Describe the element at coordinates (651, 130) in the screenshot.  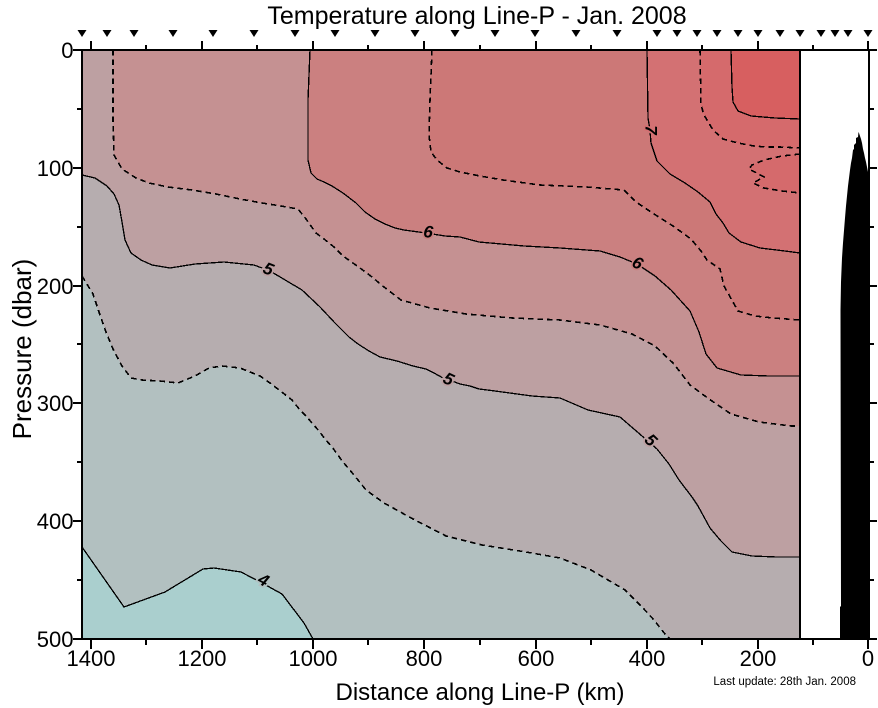
I see `svg-text: 7` at that location.